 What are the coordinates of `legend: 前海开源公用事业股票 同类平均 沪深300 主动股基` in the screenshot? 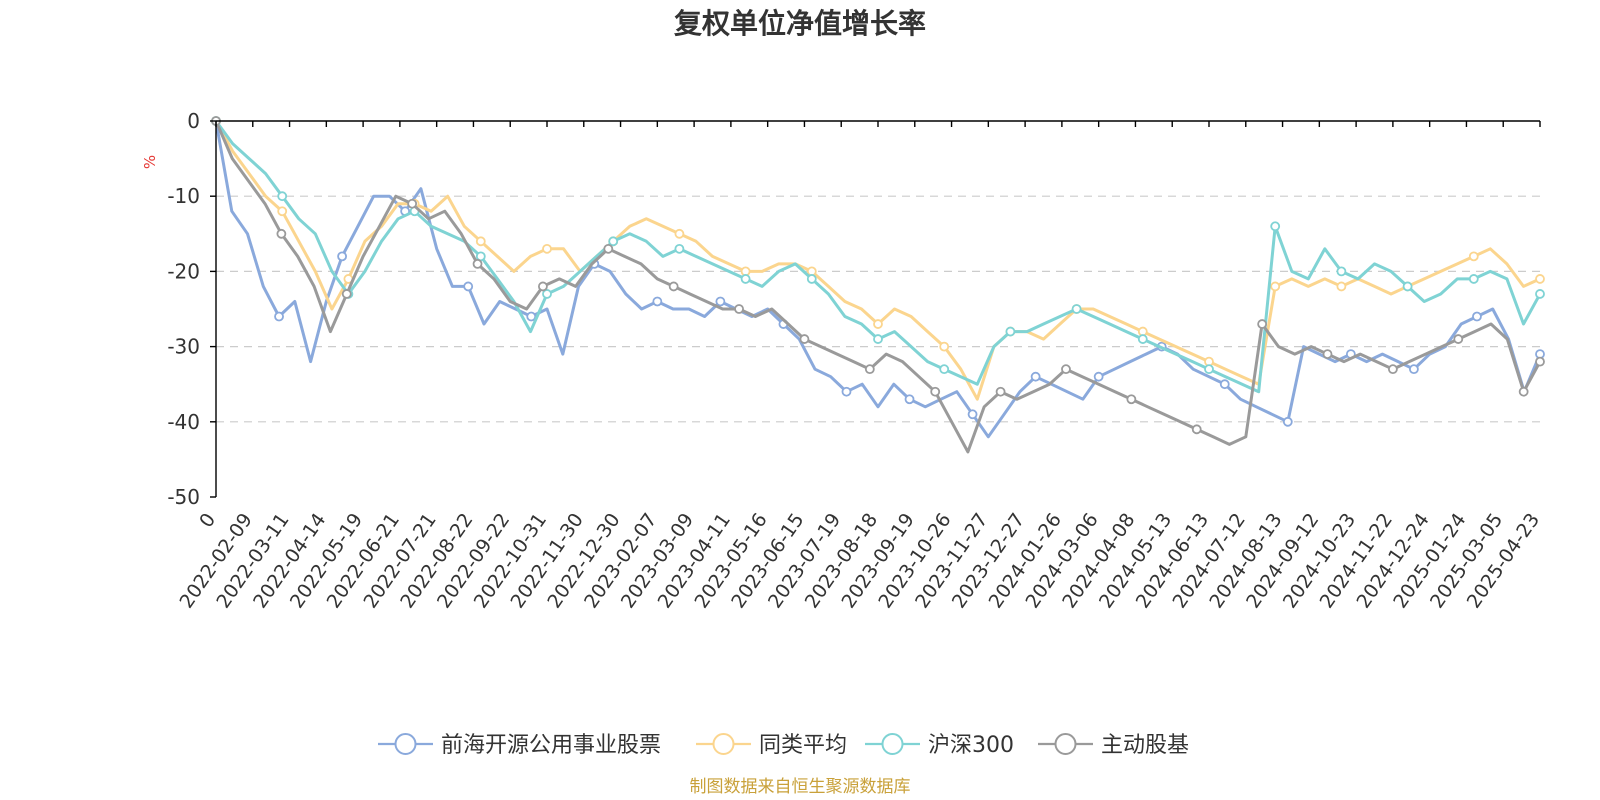 It's located at (783, 745).